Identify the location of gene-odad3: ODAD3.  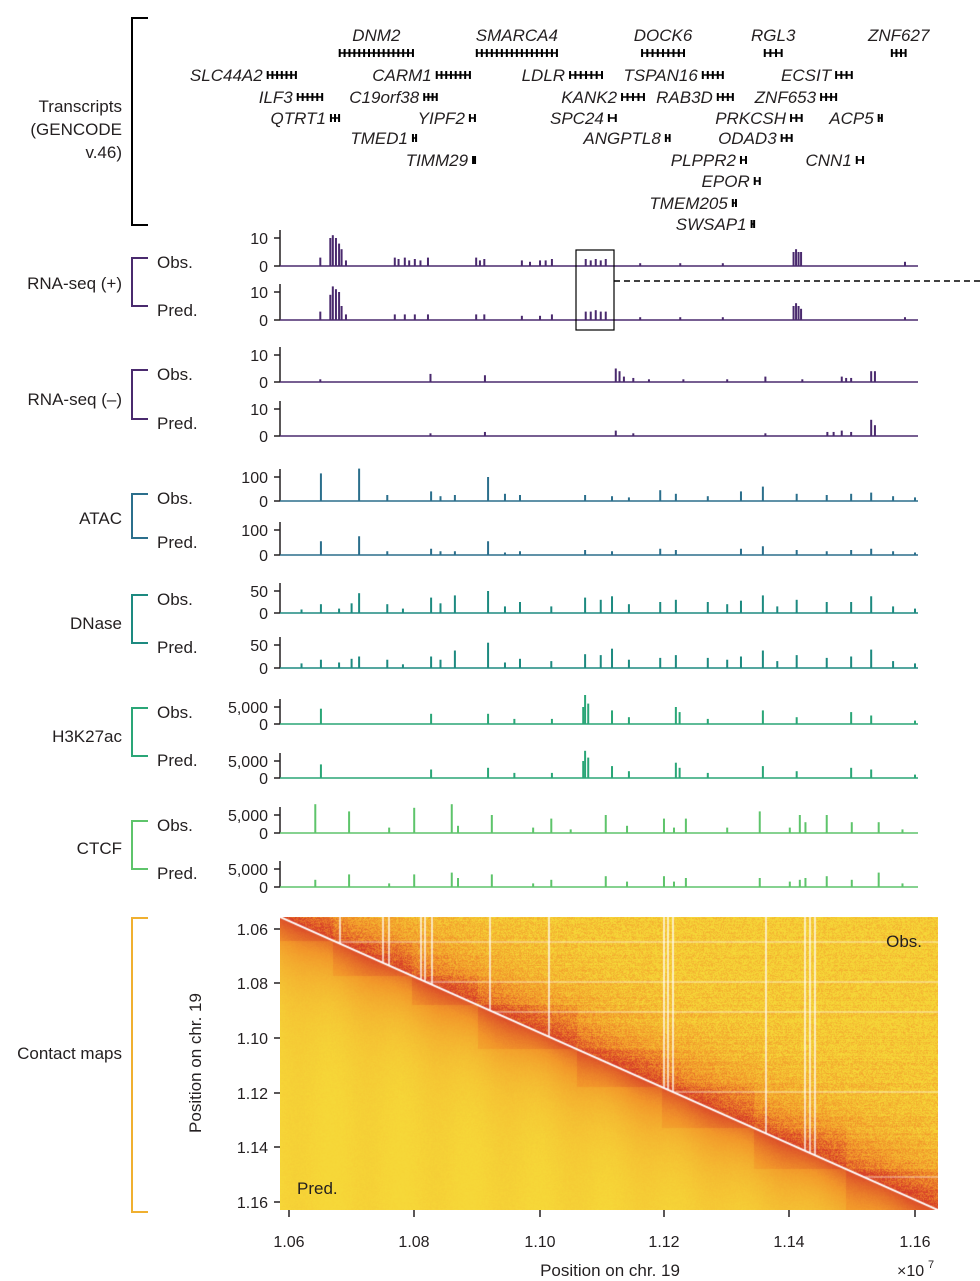
(755, 138).